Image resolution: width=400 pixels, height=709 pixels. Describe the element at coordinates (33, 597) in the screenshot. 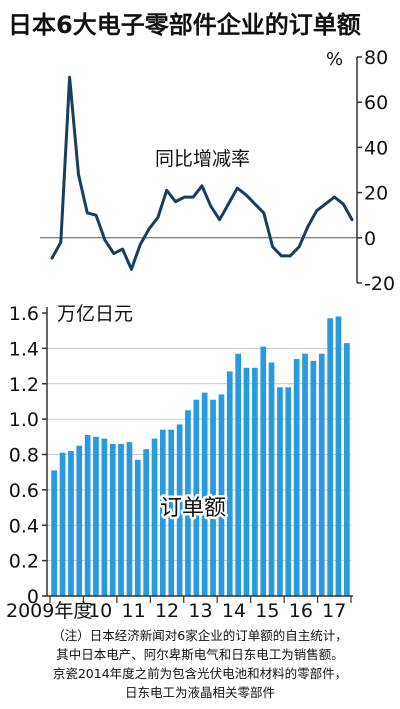

I see `bar-y-tick-label: 0` at that location.